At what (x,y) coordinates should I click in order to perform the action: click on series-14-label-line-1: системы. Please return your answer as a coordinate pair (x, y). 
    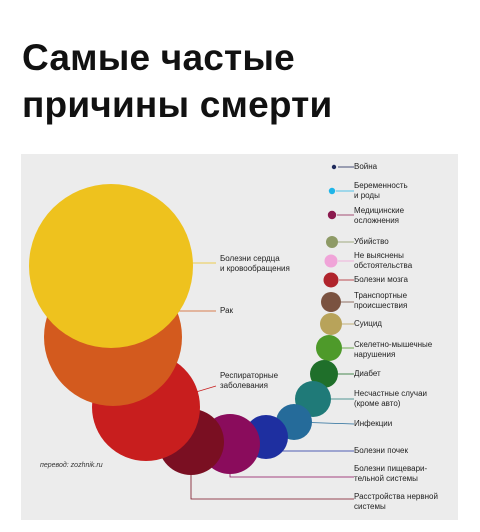
    Looking at the image, I should click on (370, 506).